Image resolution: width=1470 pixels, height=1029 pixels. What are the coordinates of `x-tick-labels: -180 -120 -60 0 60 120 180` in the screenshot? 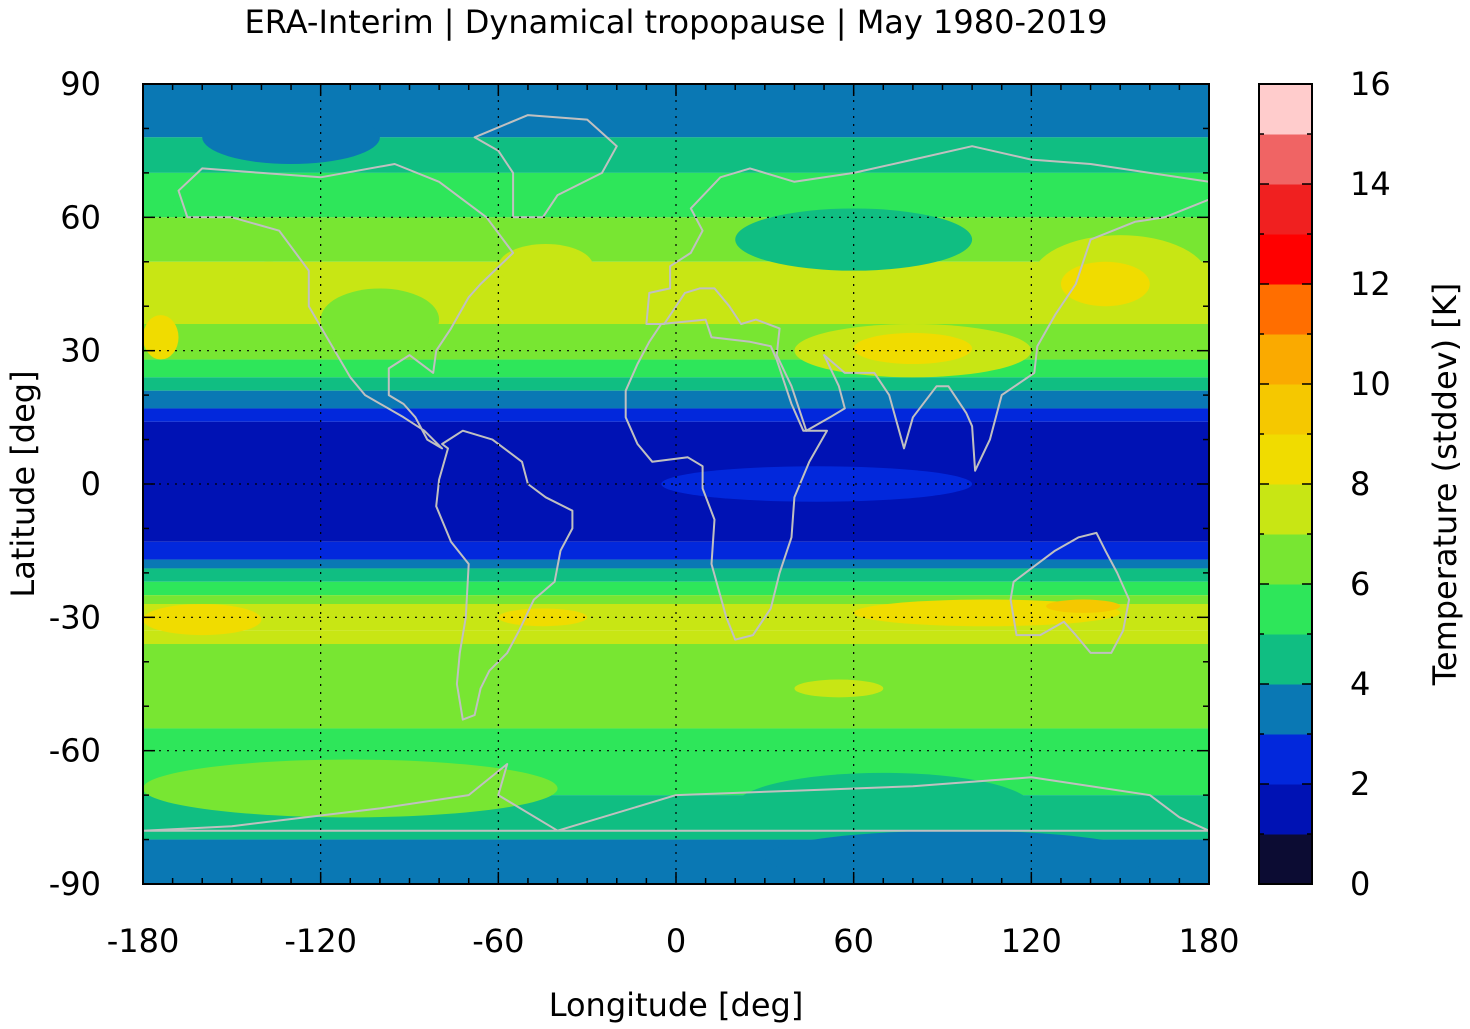 It's located at (673, 941).